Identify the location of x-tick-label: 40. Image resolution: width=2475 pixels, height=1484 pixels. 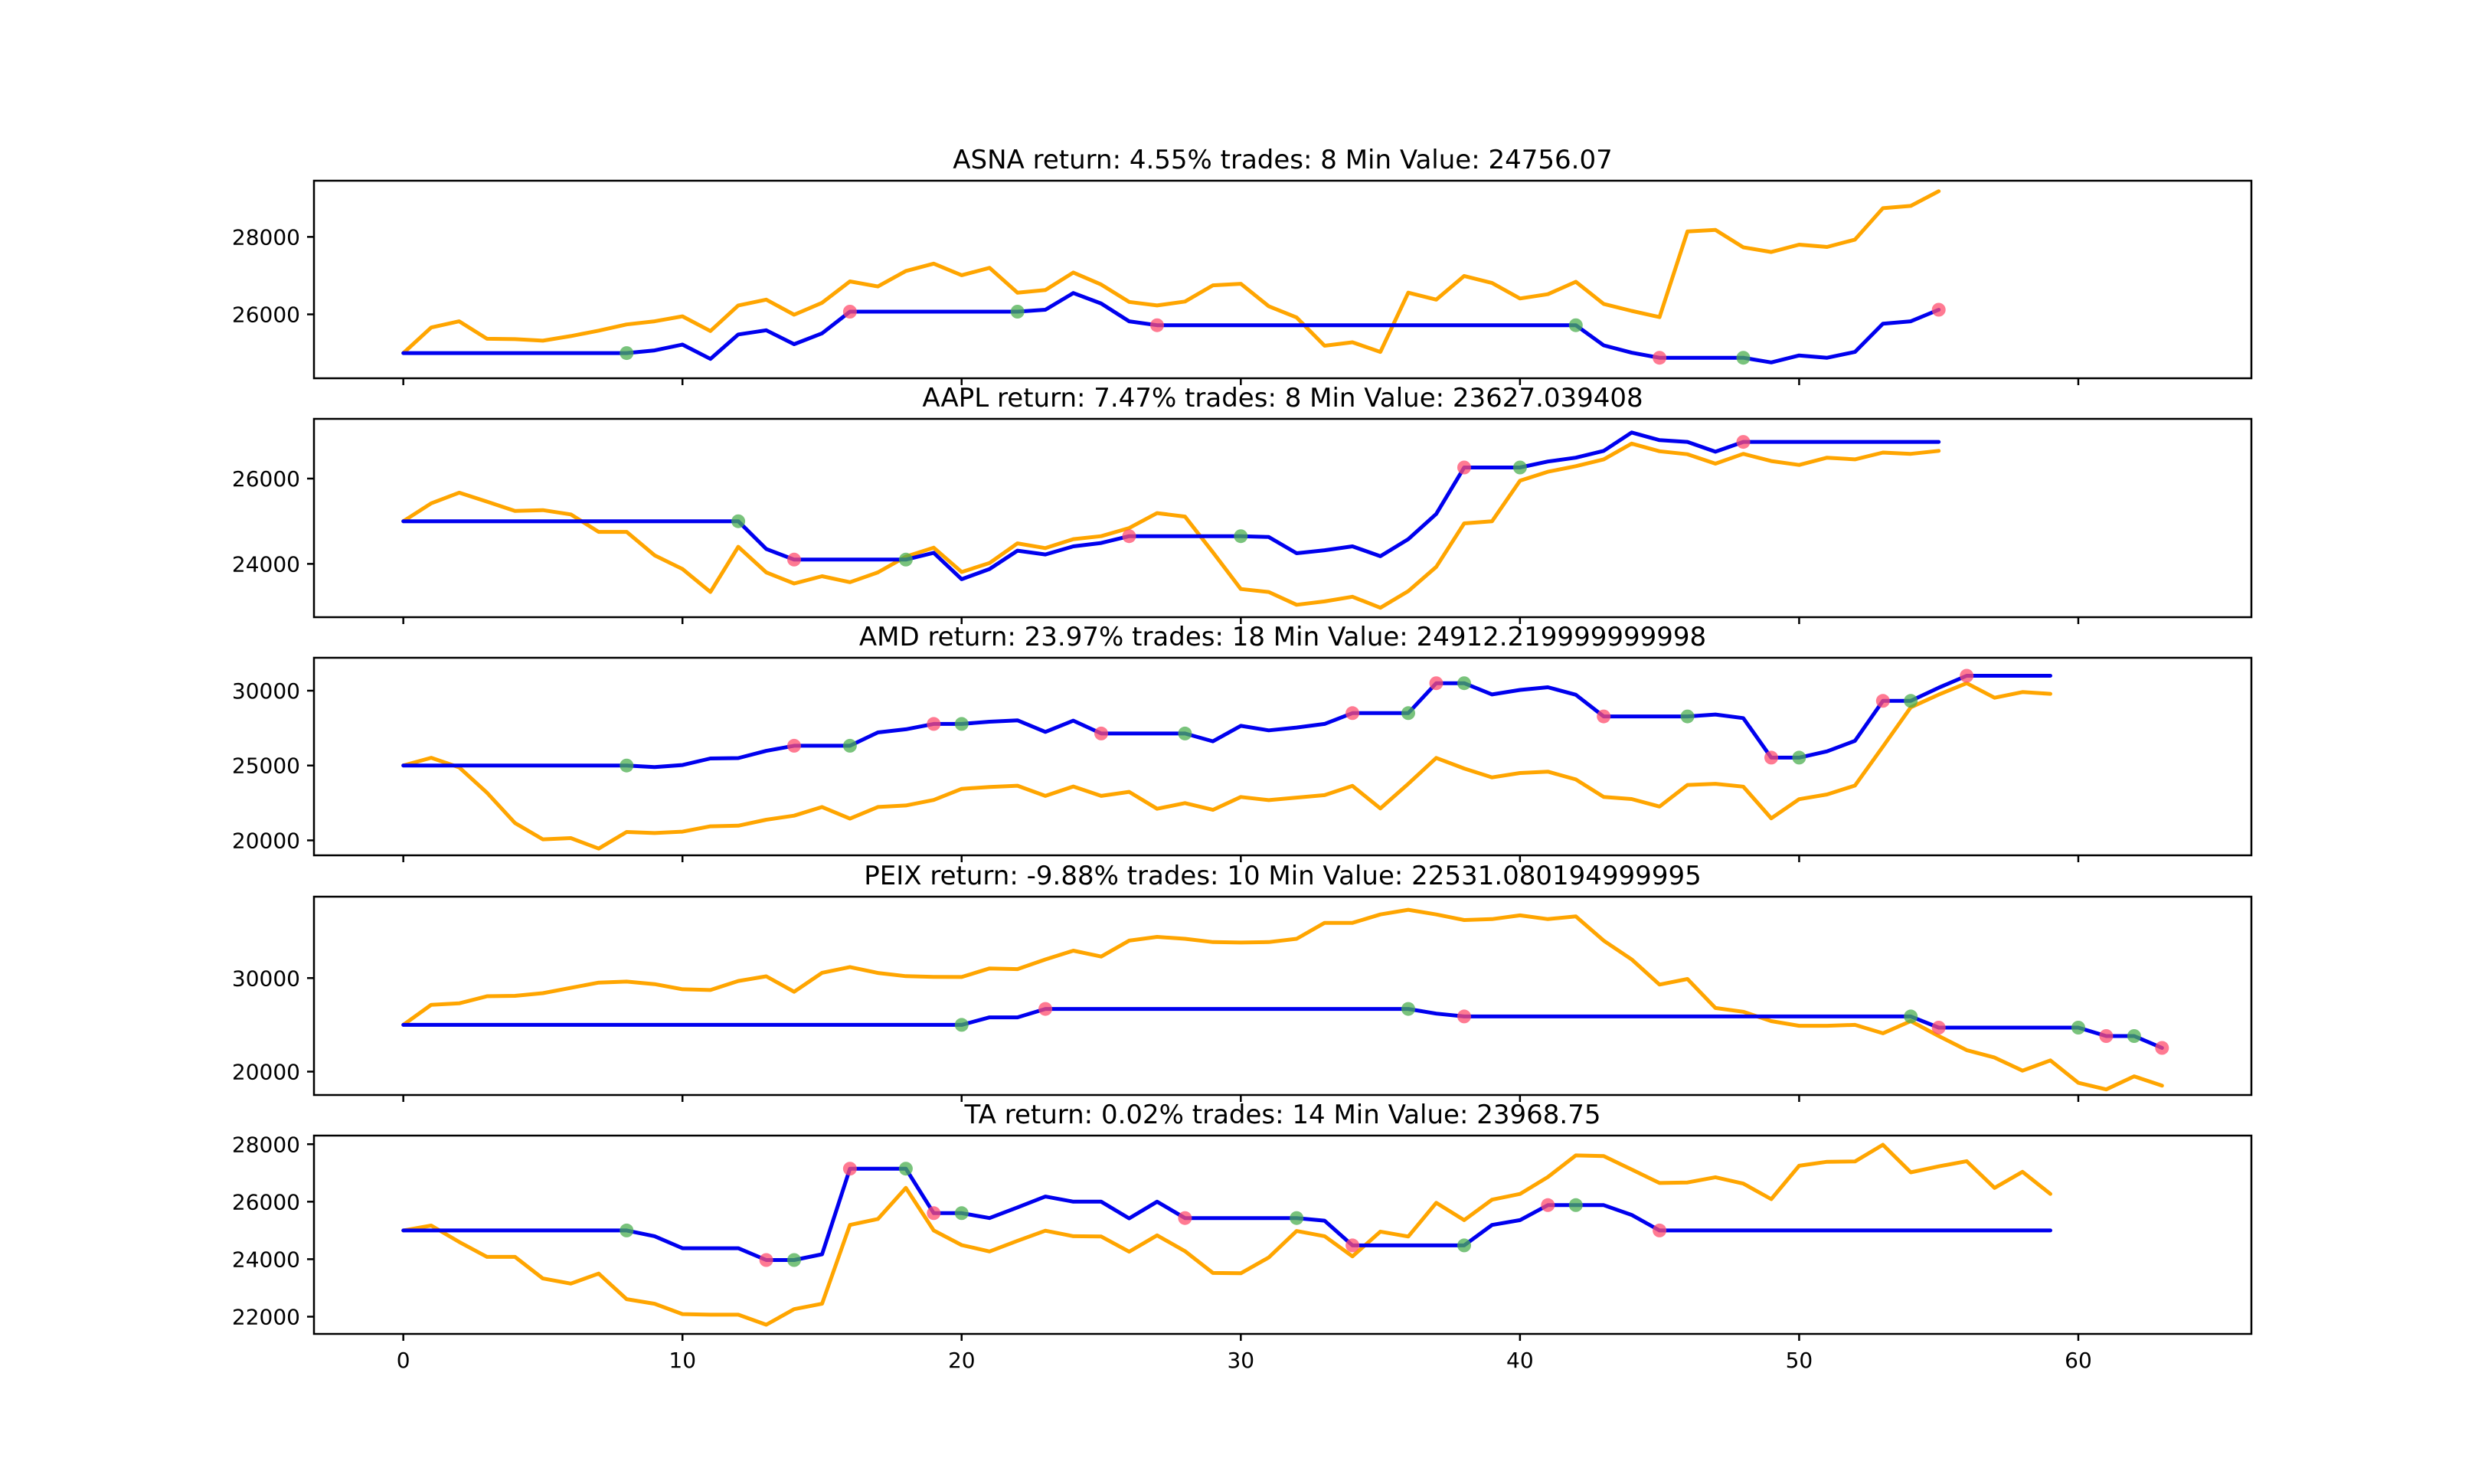
(1520, 1360).